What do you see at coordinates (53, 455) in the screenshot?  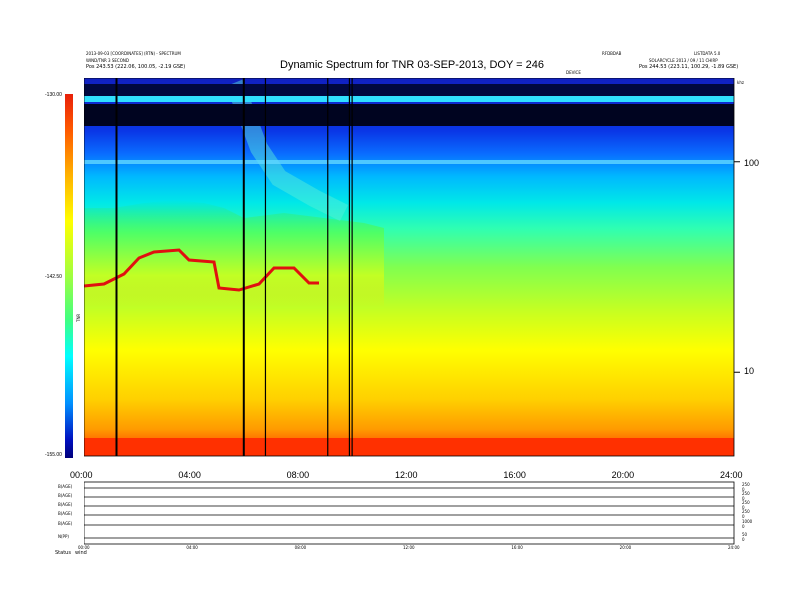 I see `colorbar-label-bottom: -155.00` at bounding box center [53, 455].